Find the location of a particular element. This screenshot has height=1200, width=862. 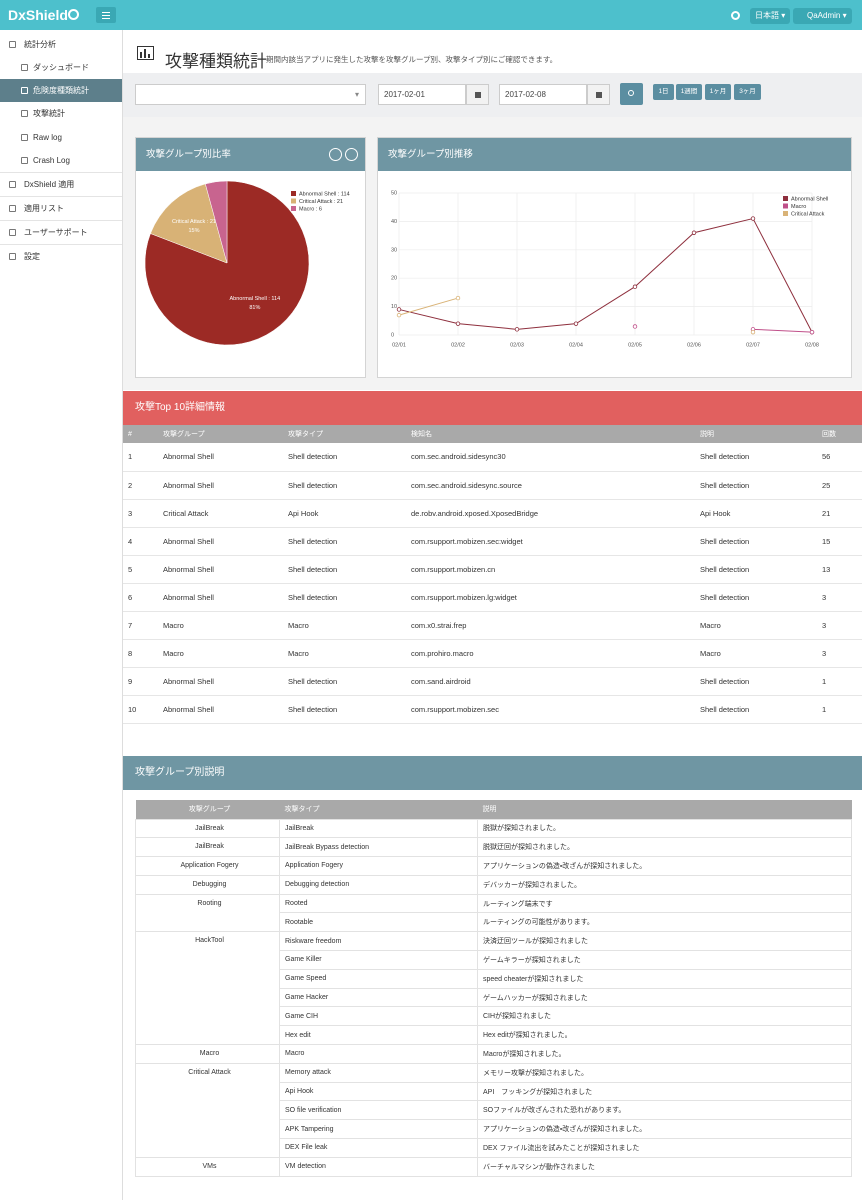

nav-item: ユーザーサポート is located at coordinates (61, 232).